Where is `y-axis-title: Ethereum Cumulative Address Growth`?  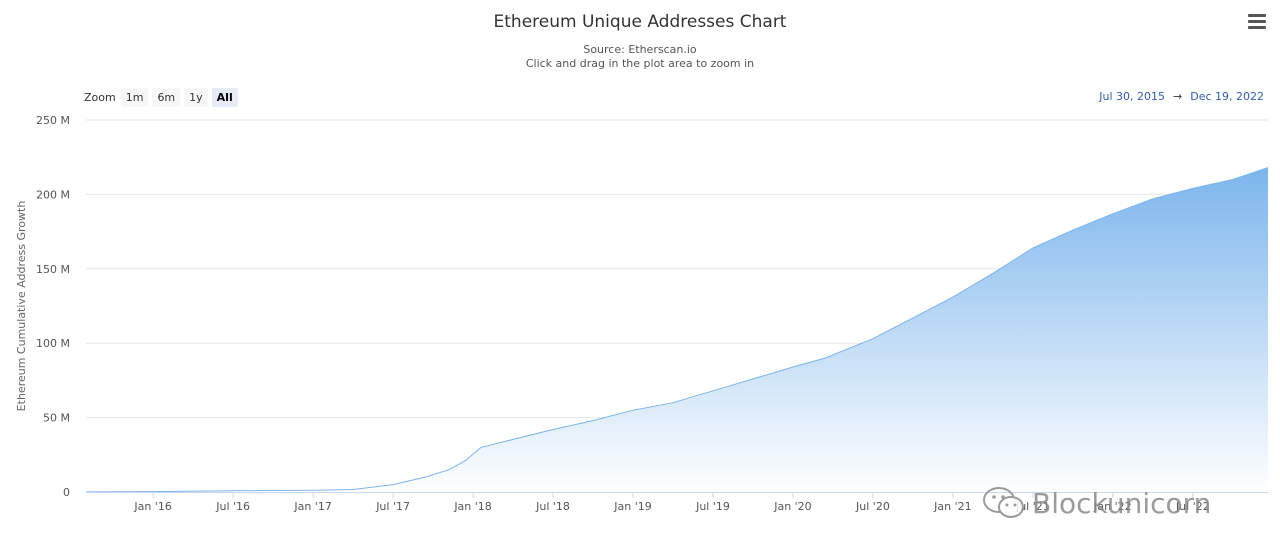 y-axis-title: Ethereum Cumulative Address Growth is located at coordinates (21, 306).